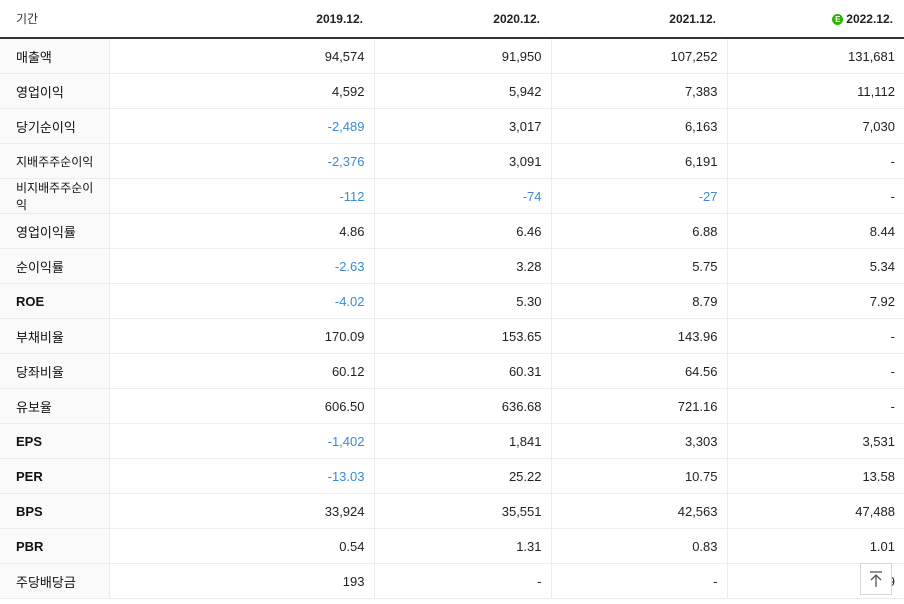 The height and width of the screenshot is (604, 904). Describe the element at coordinates (452, 161) in the screenshot. I see `table-row: 지배주주순이익 -2,376 3,091 6,191 -` at that location.